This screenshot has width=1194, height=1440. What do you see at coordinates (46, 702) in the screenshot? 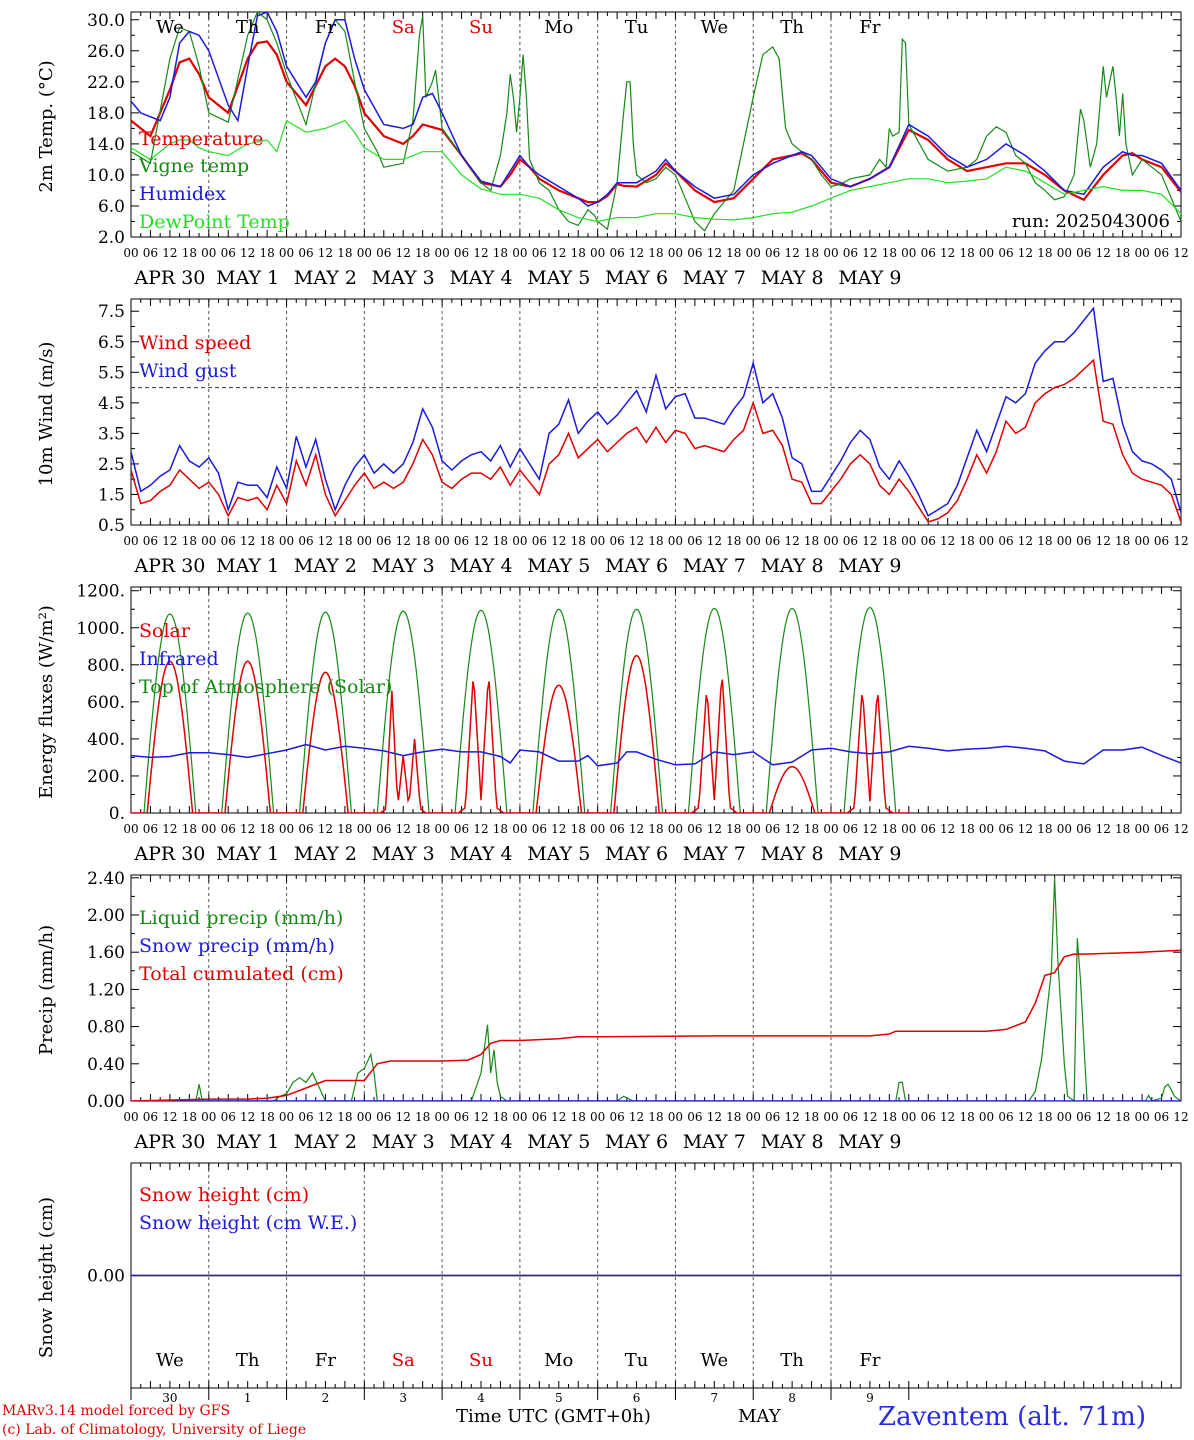
I see `y-axis-label: Energy fluxes (W/m²)` at bounding box center [46, 702].